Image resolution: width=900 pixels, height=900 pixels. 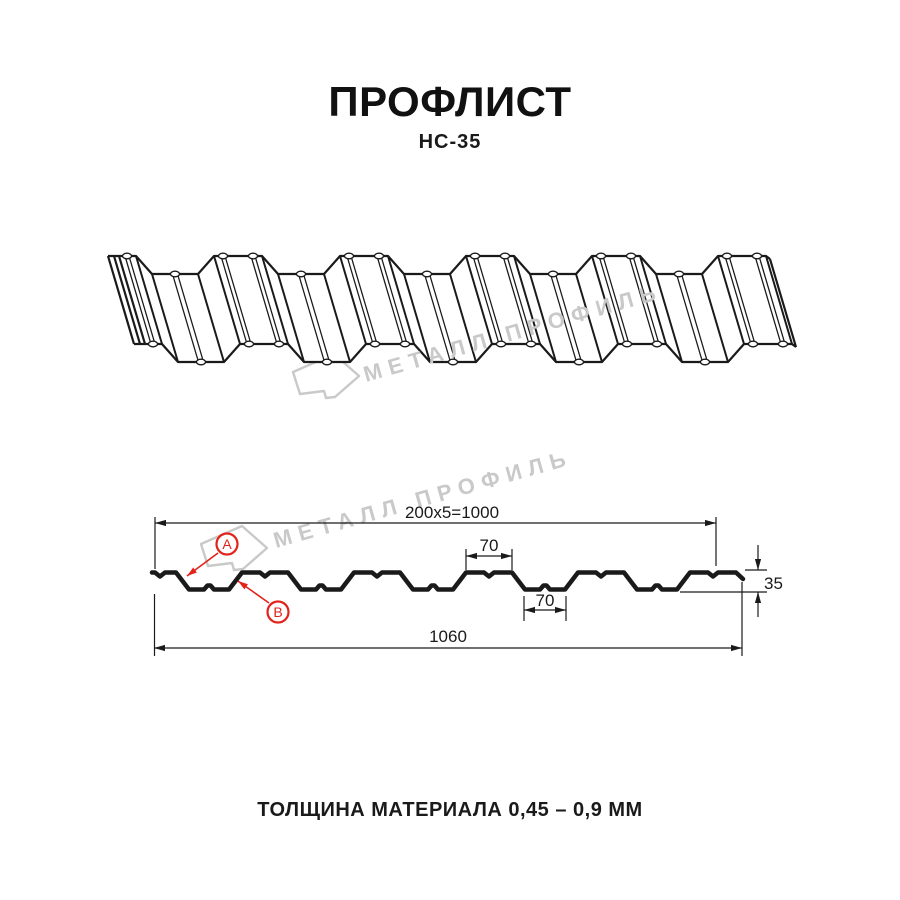 I want to click on sheet-3d-right-cut-edge, so click(x=783, y=303).